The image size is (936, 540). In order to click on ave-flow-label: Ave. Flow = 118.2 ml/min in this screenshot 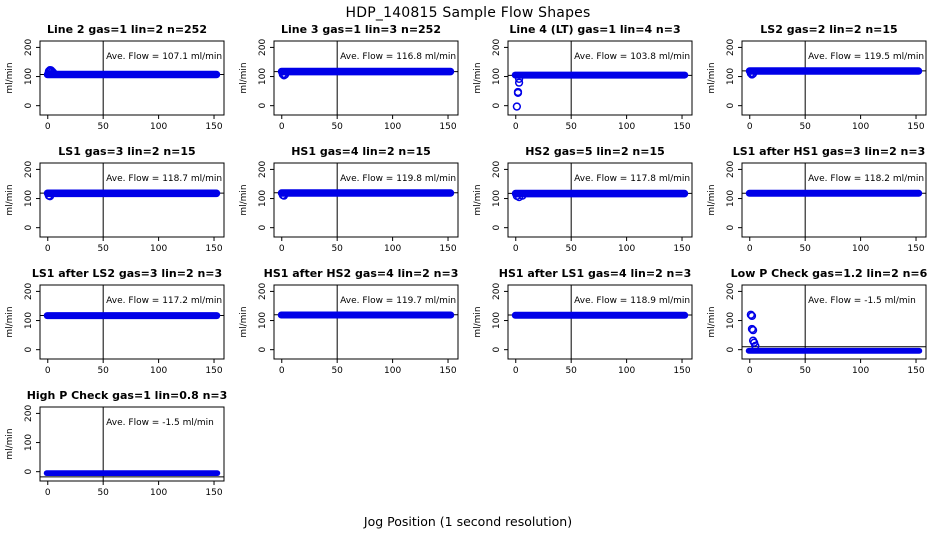, I will do `click(866, 179)`.